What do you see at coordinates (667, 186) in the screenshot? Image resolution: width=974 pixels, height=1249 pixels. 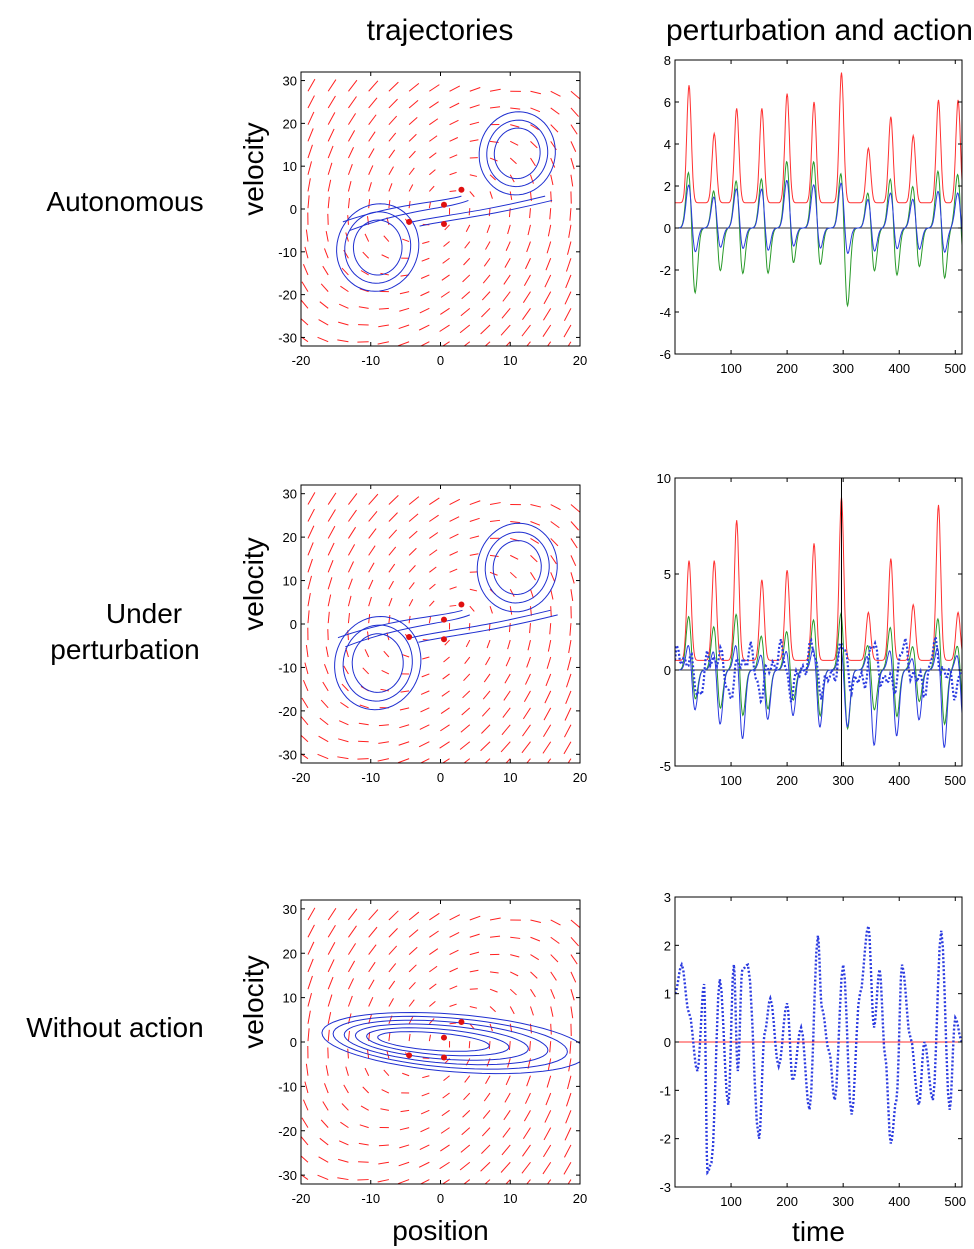 I see `y-tick-label: 2` at bounding box center [667, 186].